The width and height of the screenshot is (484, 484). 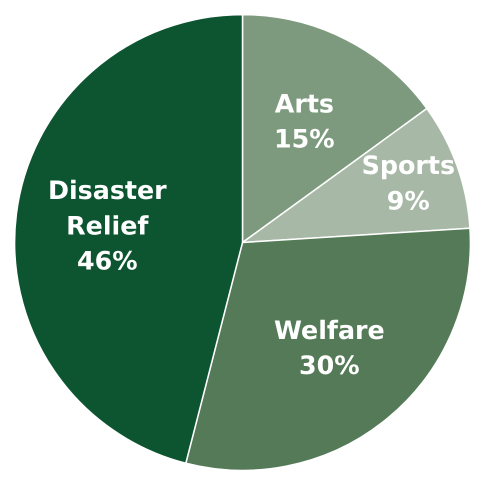 What do you see at coordinates (107, 261) in the screenshot?
I see `data-label: 46%` at bounding box center [107, 261].